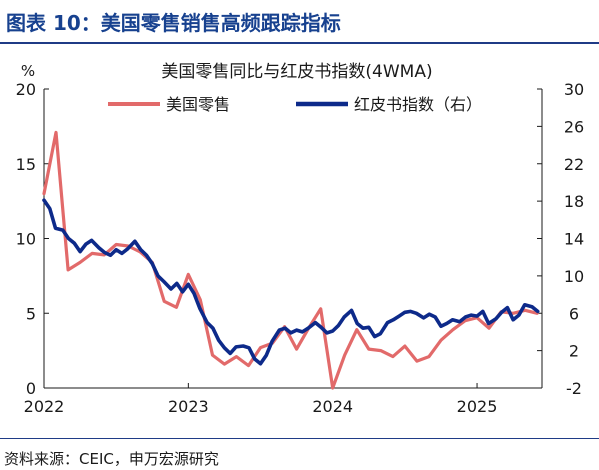  What do you see at coordinates (31, 313) in the screenshot?
I see `left-tick-label: 5` at bounding box center [31, 313].